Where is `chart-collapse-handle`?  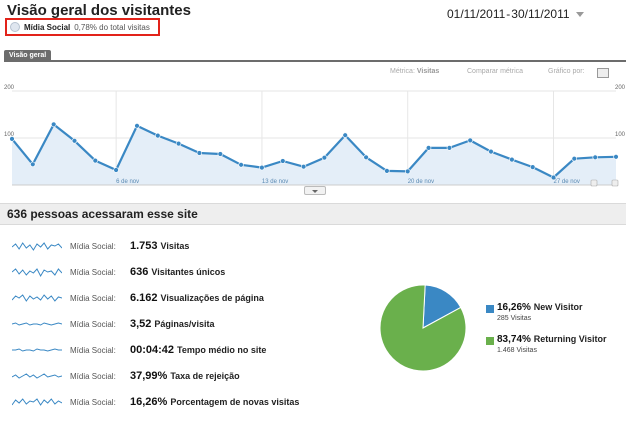 chart-collapse-handle is located at coordinates (315, 190).